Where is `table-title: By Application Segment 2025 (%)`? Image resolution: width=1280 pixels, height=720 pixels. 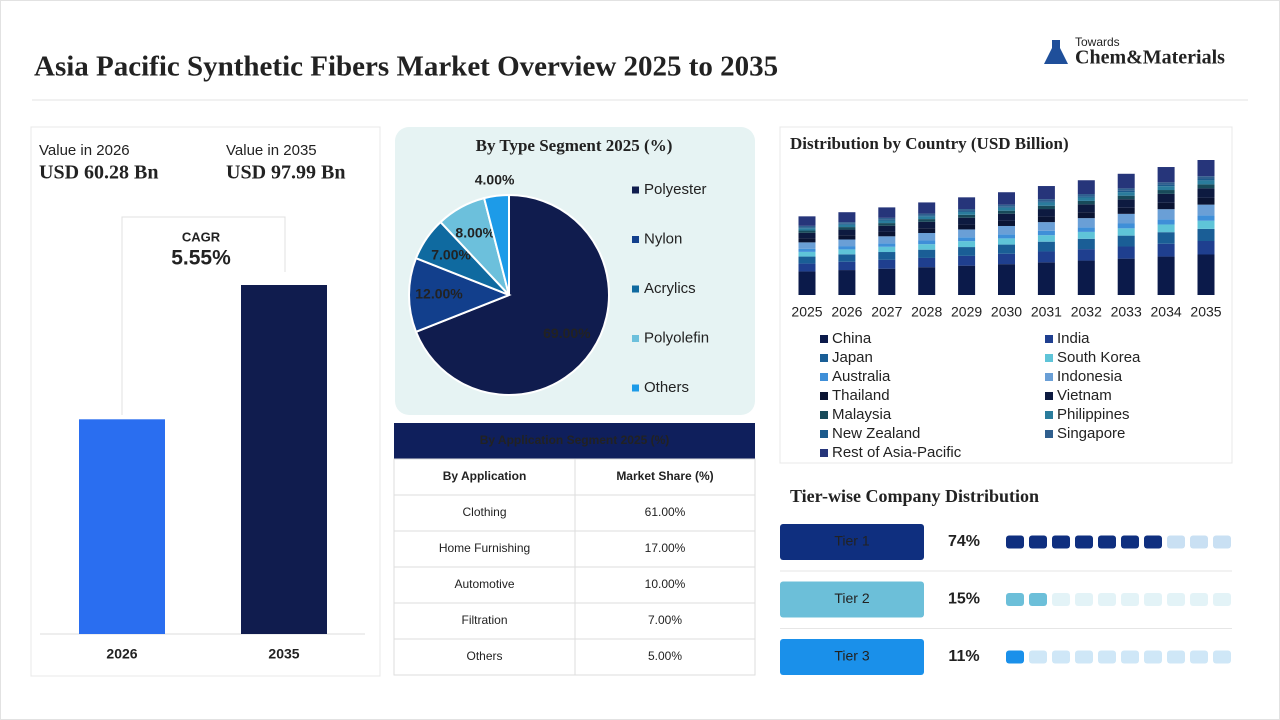
table-title: By Application Segment 2025 (%) is located at coordinates (575, 440).